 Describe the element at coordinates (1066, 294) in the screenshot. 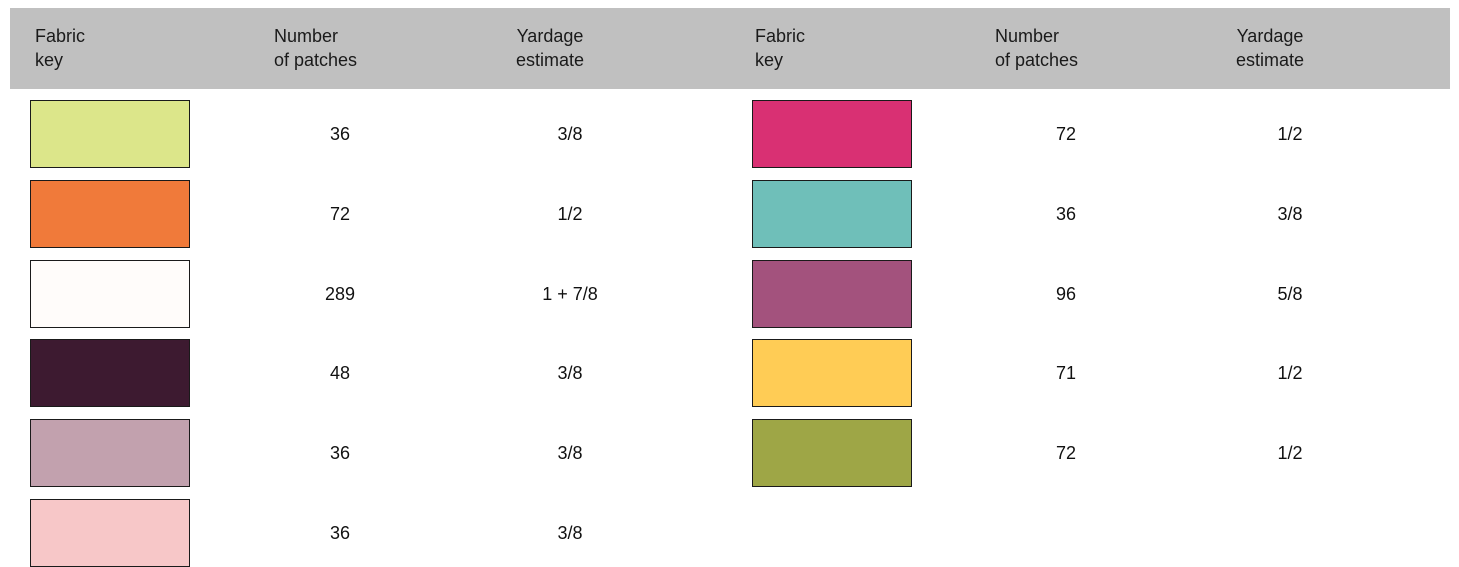

I see `patch-count: 96` at that location.